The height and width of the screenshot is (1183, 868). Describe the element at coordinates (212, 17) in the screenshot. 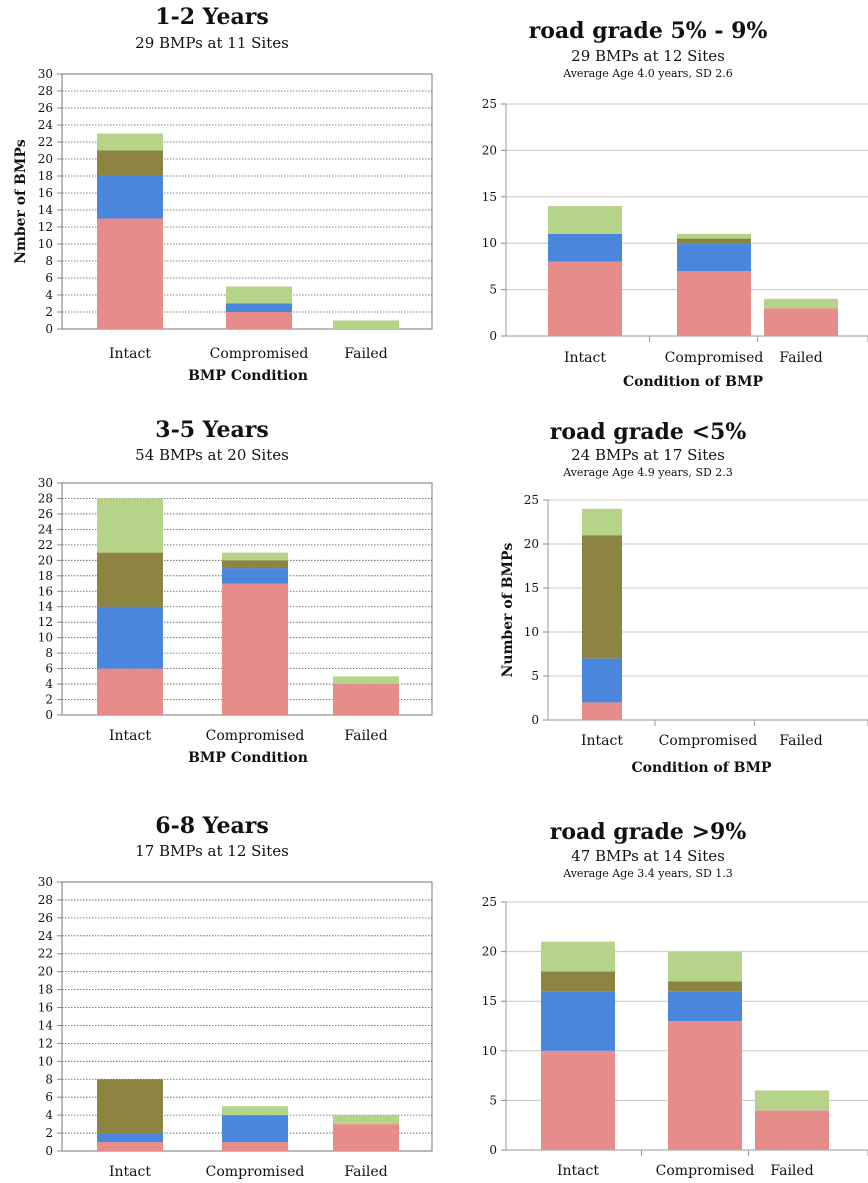

I see `chart-title: 1-2 Years` at that location.